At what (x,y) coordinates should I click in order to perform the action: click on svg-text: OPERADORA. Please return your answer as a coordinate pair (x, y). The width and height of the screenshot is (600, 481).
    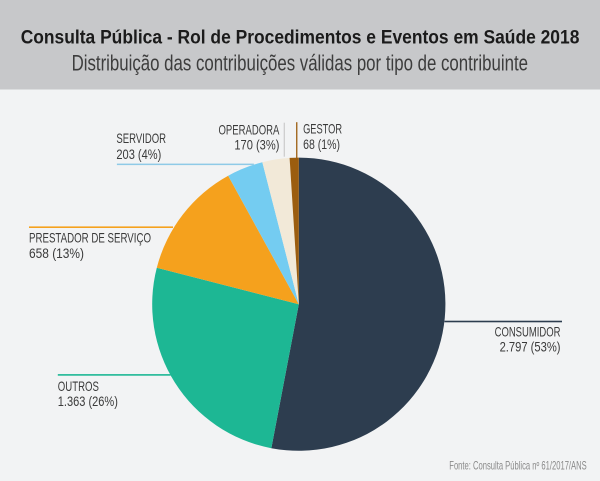
    Looking at the image, I should click on (249, 130).